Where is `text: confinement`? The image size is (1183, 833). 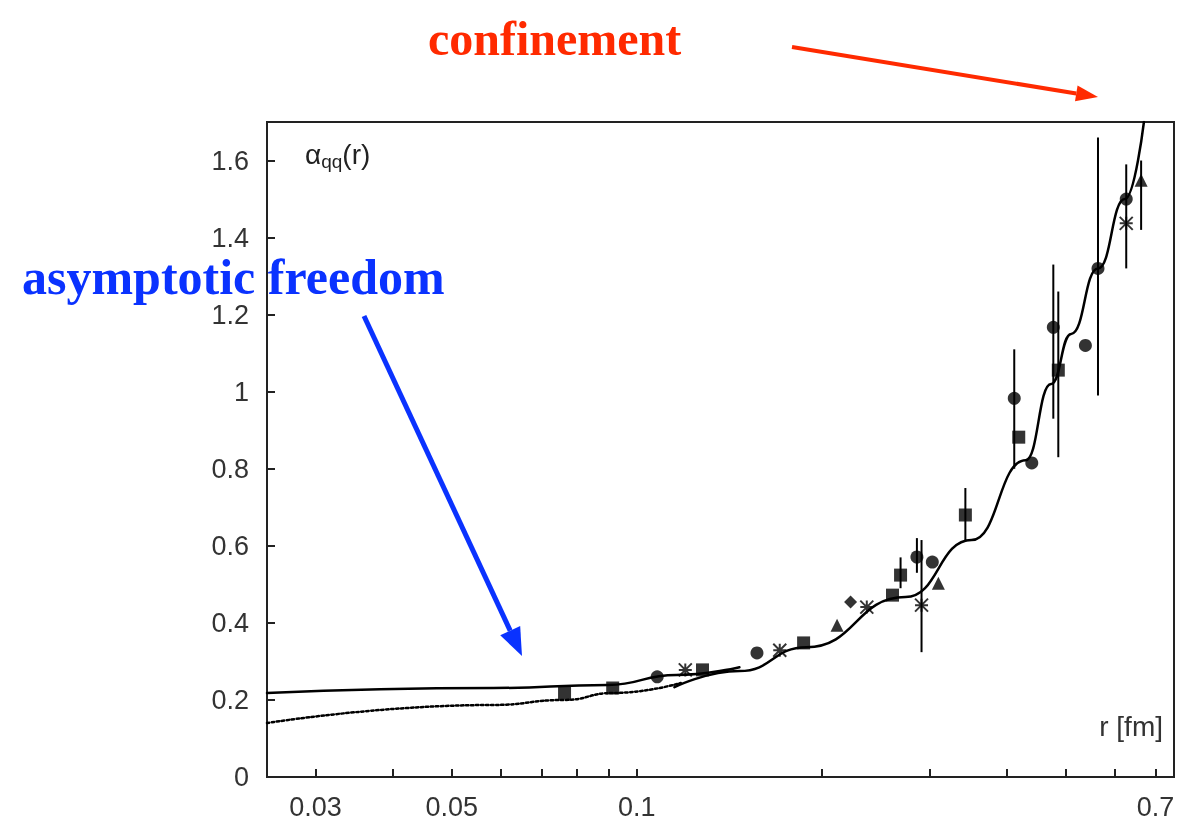
text: confinement is located at coordinates (555, 38).